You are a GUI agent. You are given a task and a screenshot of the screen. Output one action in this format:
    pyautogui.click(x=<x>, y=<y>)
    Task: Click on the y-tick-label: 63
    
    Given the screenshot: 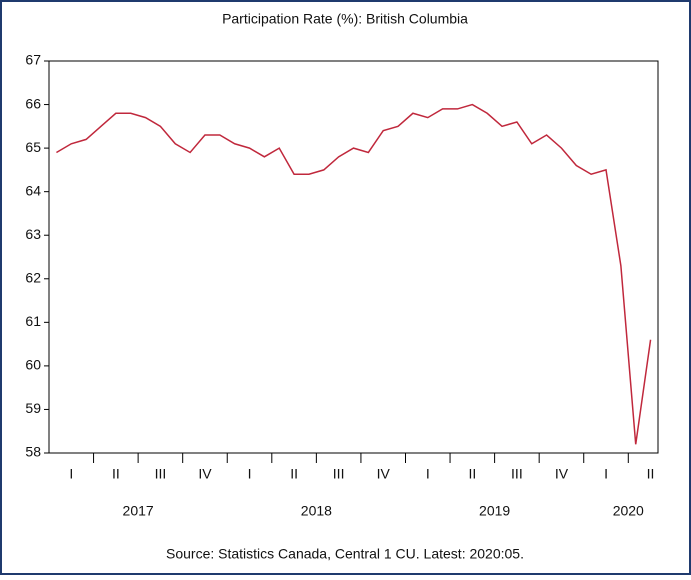 What is the action you would take?
    pyautogui.click(x=33, y=234)
    